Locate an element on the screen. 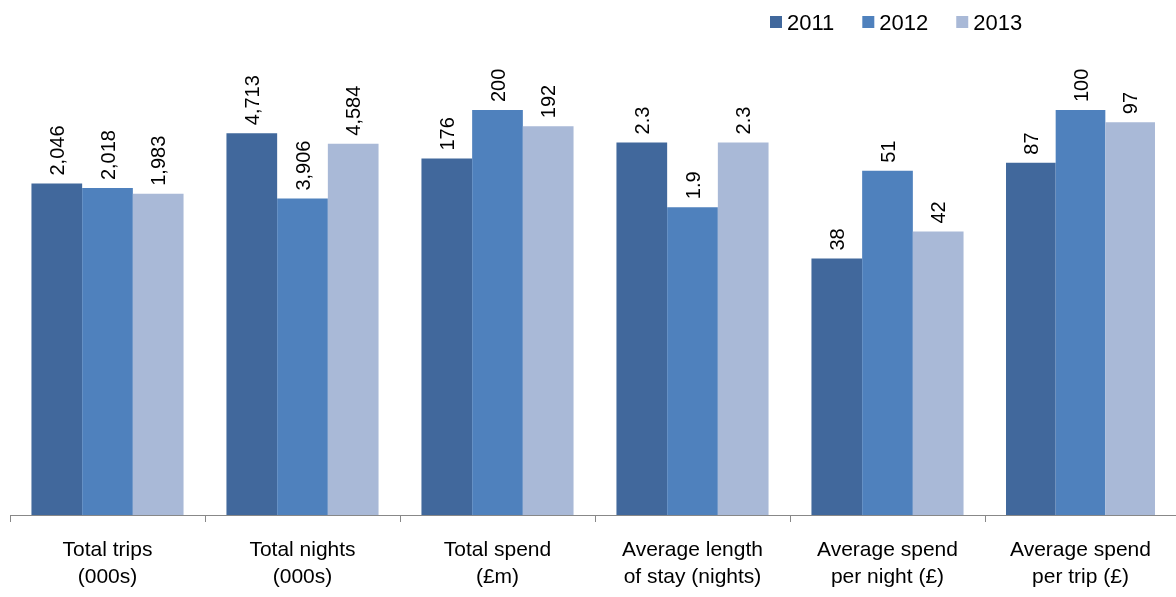 Image resolution: width=1176 pixels, height=597 pixels. legend-label: 2011 is located at coordinates (811, 22).